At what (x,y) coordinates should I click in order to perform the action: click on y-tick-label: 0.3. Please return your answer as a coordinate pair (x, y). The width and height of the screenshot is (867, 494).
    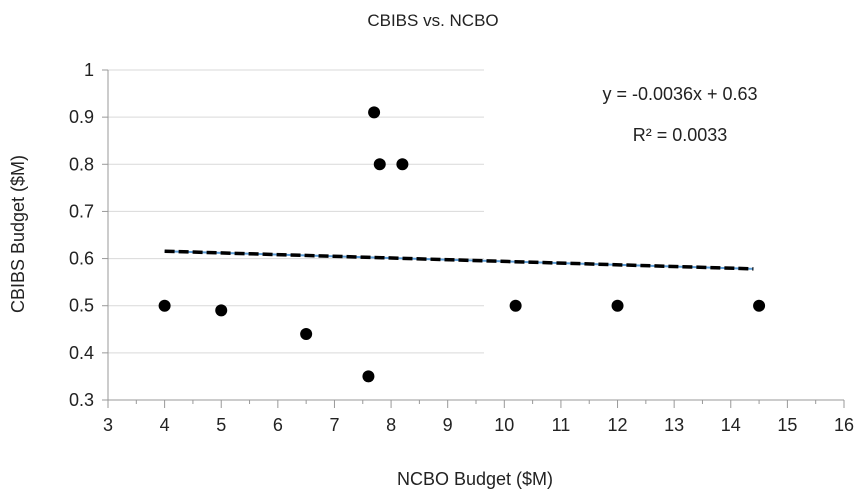
    Looking at the image, I should click on (81, 400).